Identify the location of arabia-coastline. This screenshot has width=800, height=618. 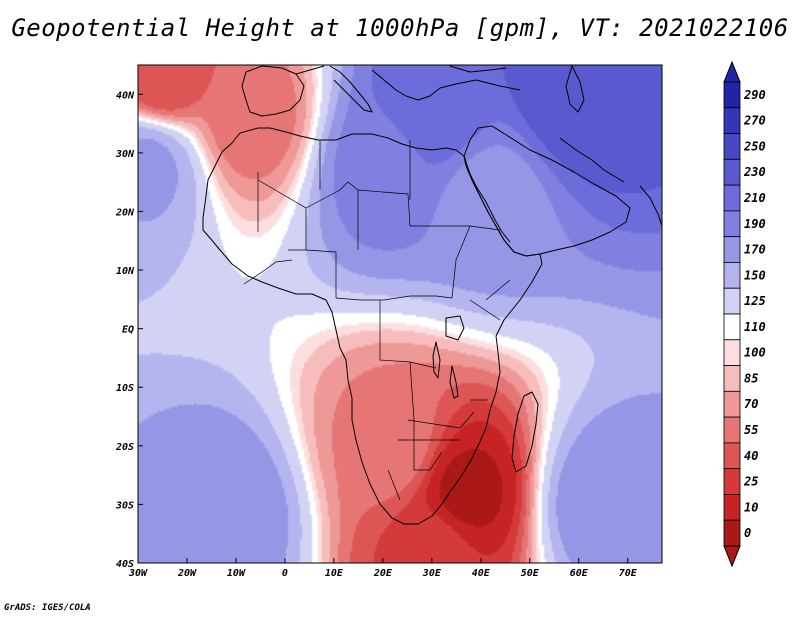
(547, 191).